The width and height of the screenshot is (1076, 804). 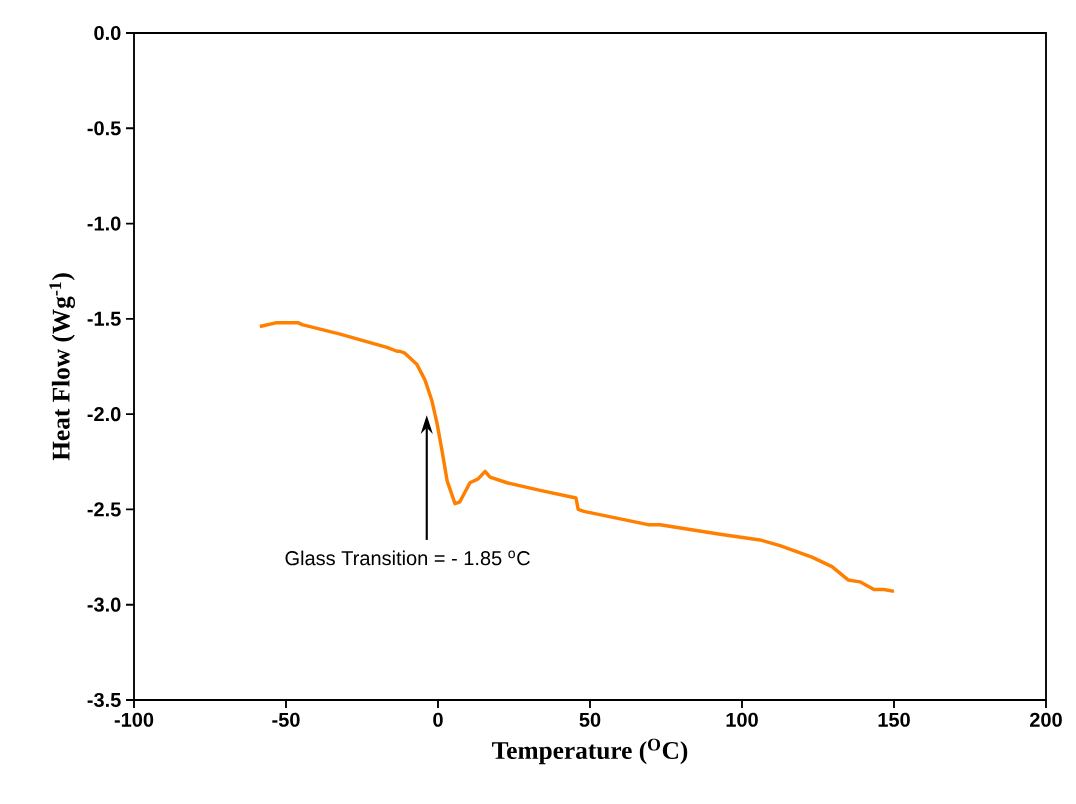 What do you see at coordinates (104, 509) in the screenshot?
I see `y-tick-label: -2.5` at bounding box center [104, 509].